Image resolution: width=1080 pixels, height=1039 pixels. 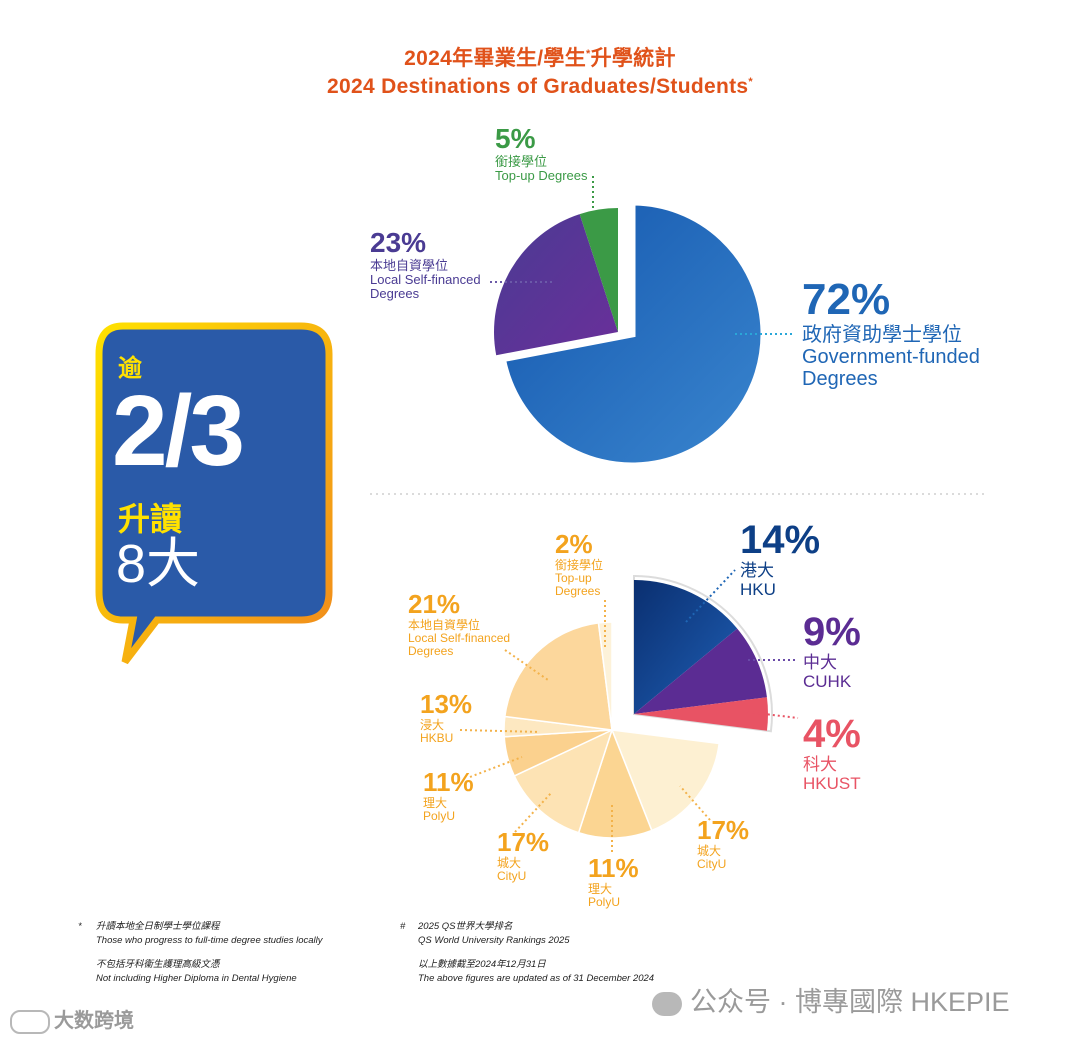 I want to click on label-polyu: 11% 理大 PolyU, so click(x=613, y=881).